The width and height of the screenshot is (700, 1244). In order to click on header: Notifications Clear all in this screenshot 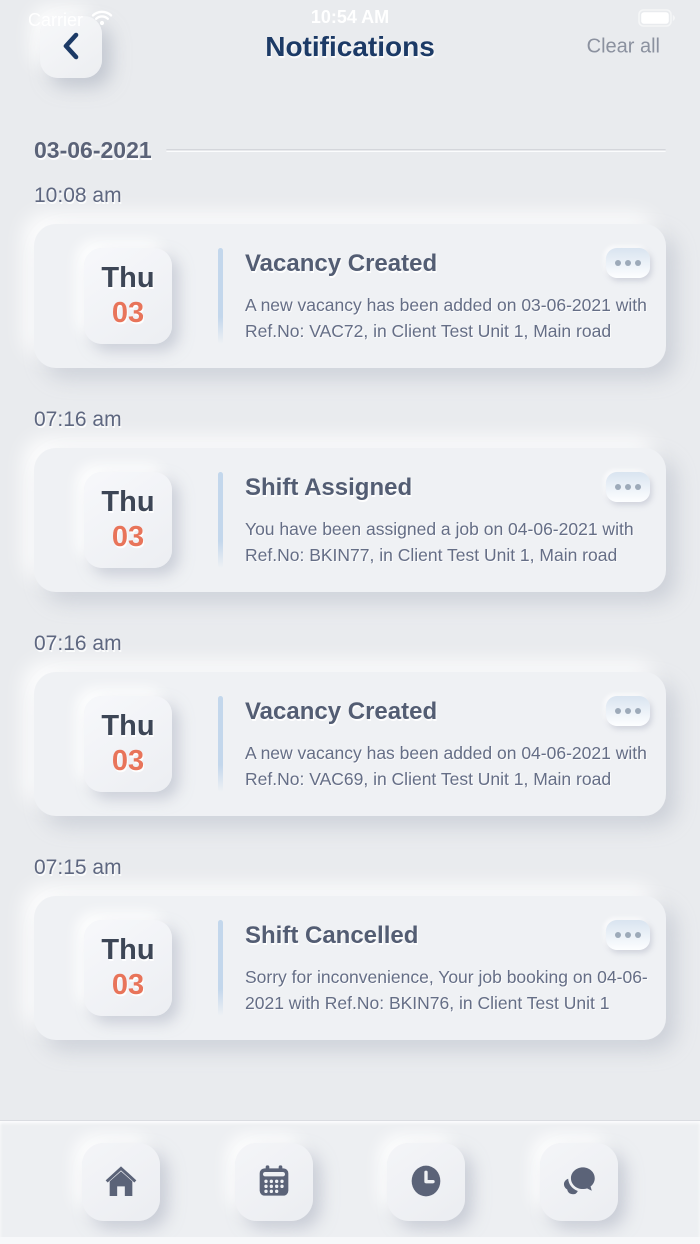, I will do `click(350, 47)`.